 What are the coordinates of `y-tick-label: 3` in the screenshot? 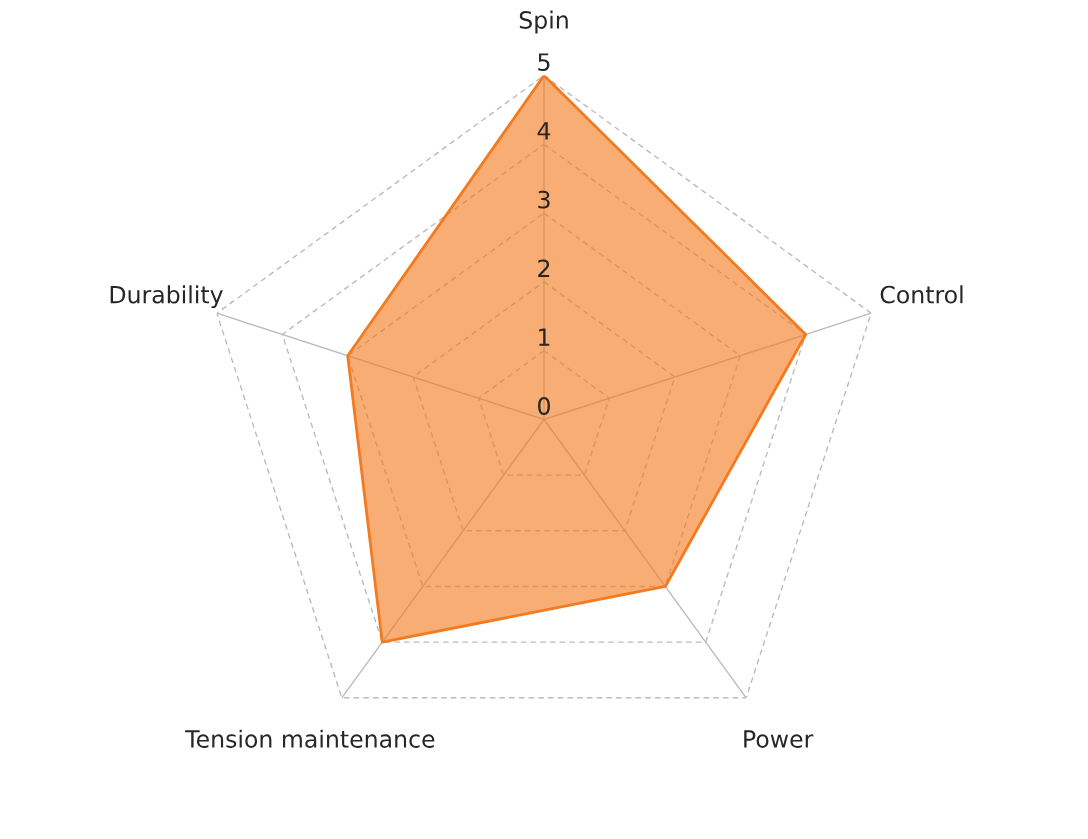 It's located at (544, 199).